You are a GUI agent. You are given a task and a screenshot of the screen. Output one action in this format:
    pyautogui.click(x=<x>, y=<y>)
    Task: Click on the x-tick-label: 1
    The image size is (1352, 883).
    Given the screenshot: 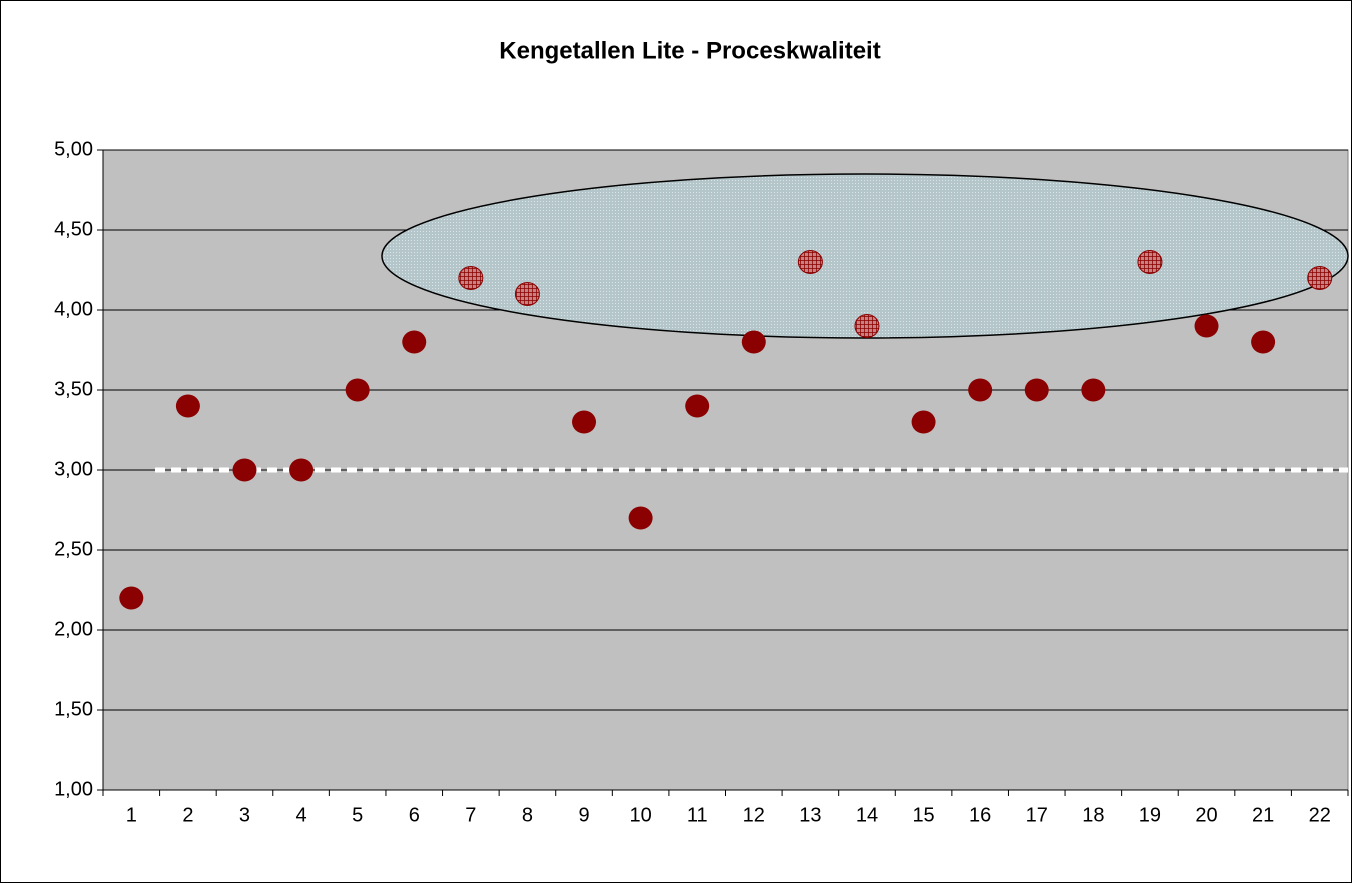 What is the action you would take?
    pyautogui.click(x=131, y=815)
    